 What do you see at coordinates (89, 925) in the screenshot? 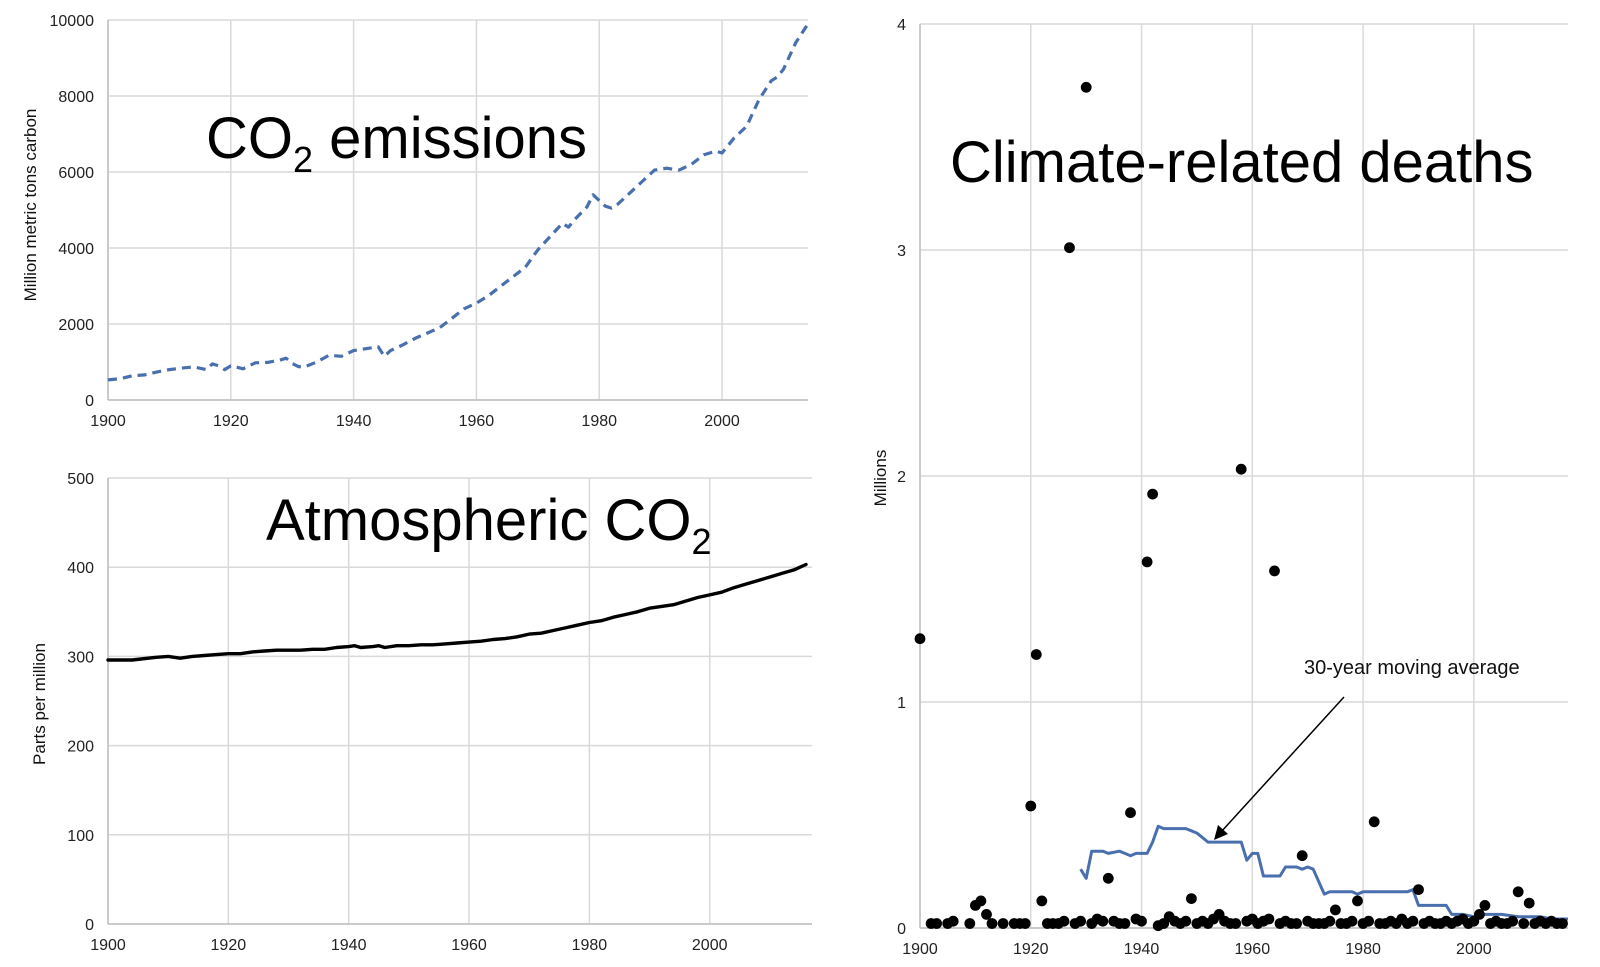
I see `atmospheric-y-tick-label: 0` at bounding box center [89, 925].